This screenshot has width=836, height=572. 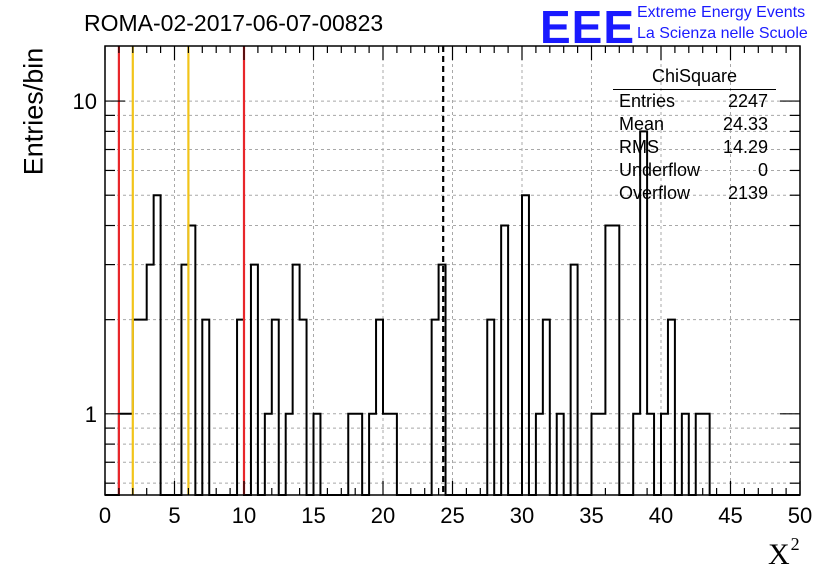 What do you see at coordinates (694, 193) in the screenshot?
I see `stats-row-overflow: Overflow 2139` at bounding box center [694, 193].